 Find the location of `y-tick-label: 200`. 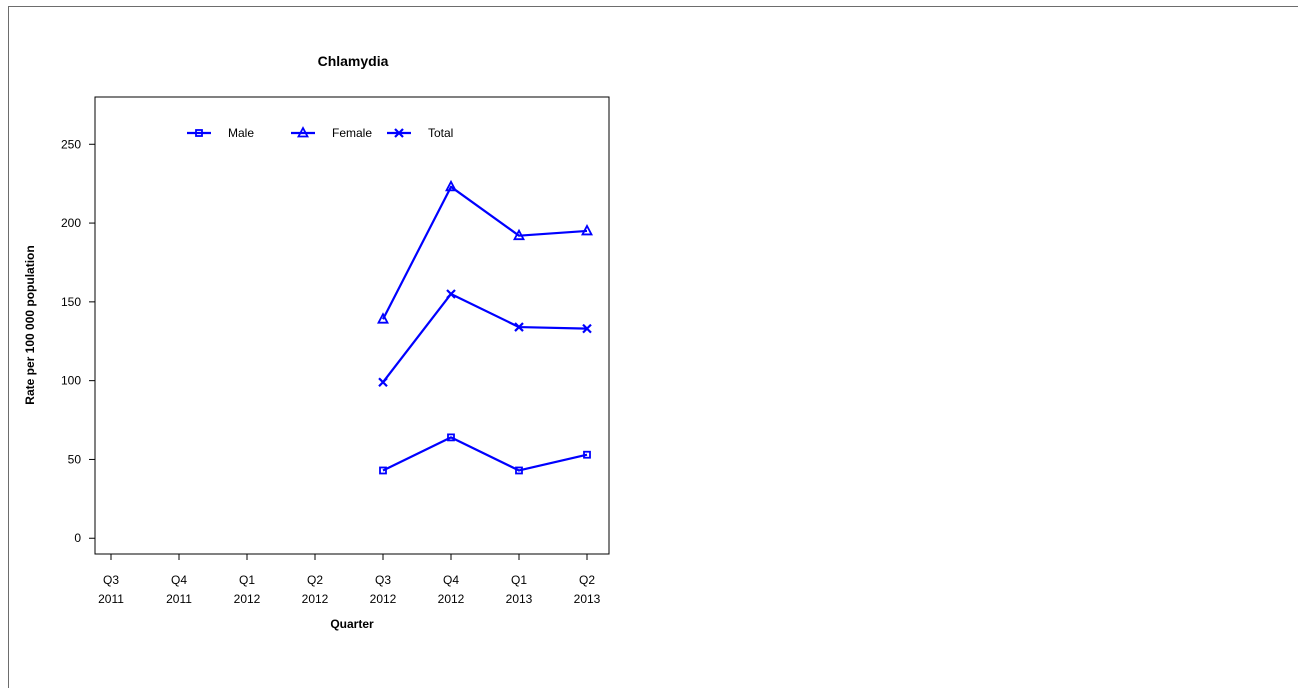

y-tick-label: 200 is located at coordinates (71, 223).